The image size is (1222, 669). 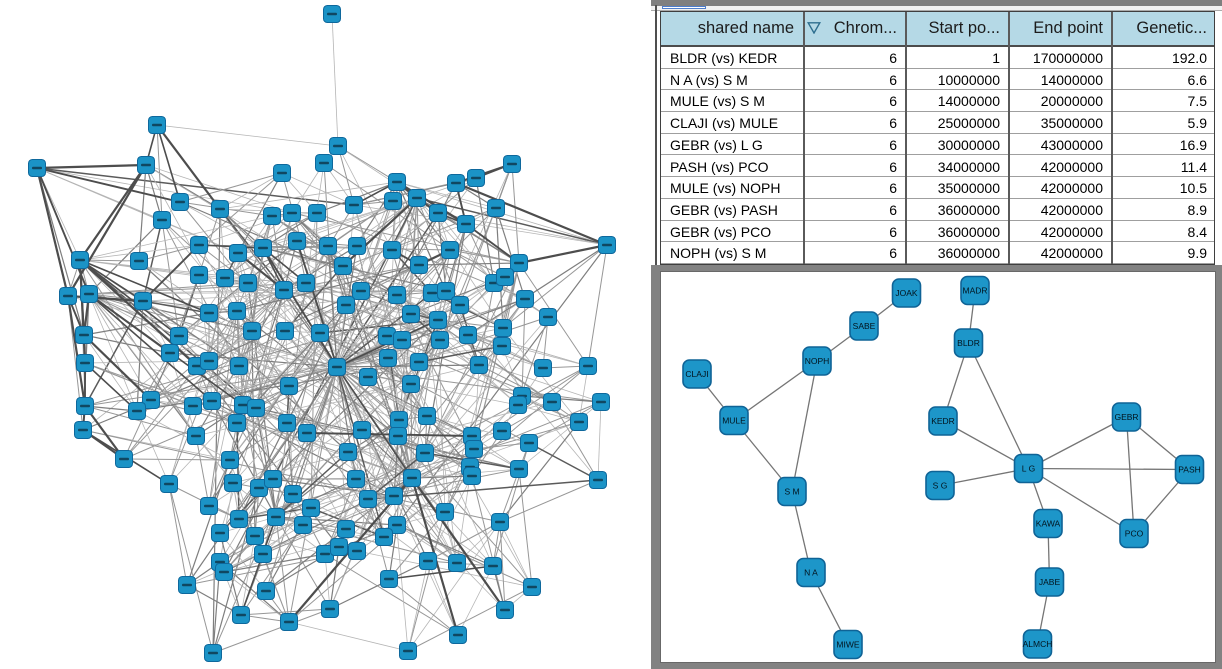 What do you see at coordinates (940, 486) in the screenshot?
I see `svg-text: S G` at bounding box center [940, 486].